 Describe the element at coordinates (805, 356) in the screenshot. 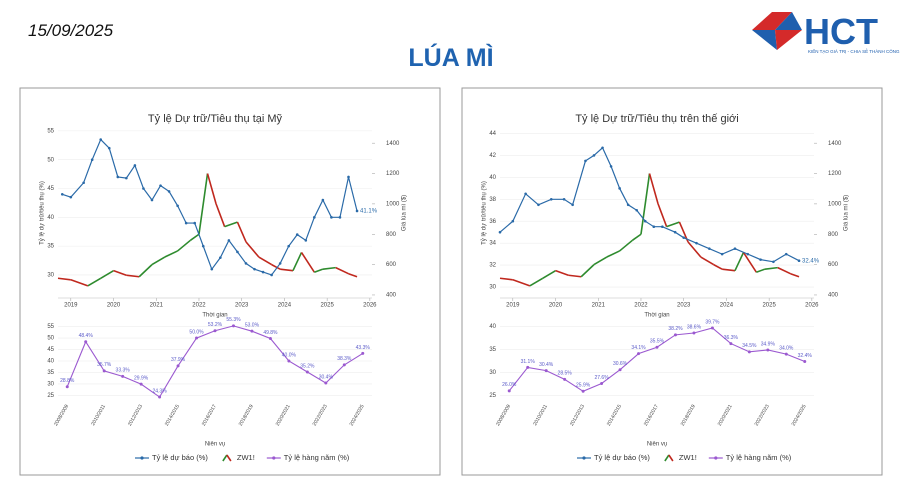

I see `value-label: 32.4%` at that location.